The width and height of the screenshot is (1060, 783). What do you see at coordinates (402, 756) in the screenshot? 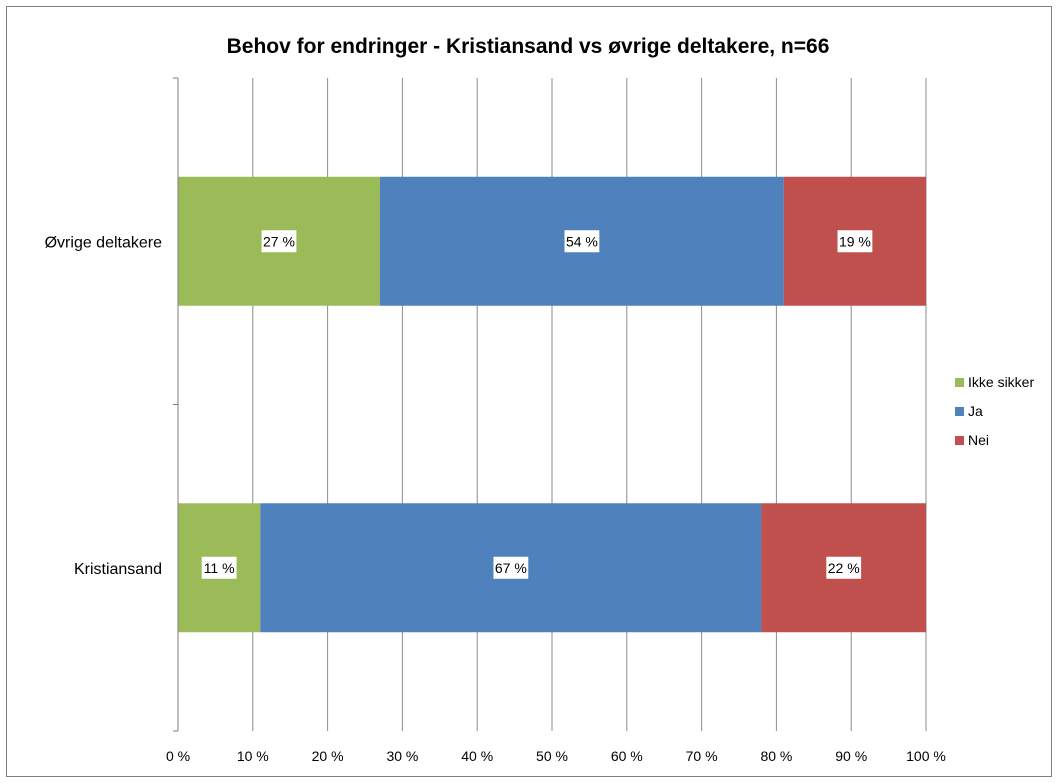
I see `x-tick-label: 30 %` at bounding box center [402, 756].